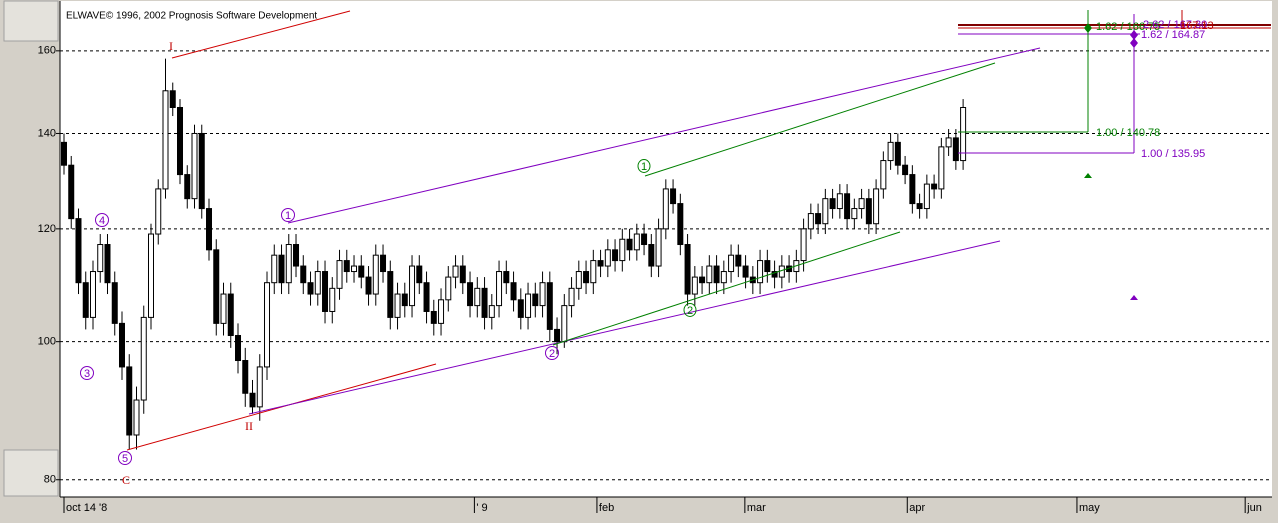 The image size is (1278, 523). What do you see at coordinates (171, 46) in the screenshot?
I see `wave-label: I` at bounding box center [171, 46].